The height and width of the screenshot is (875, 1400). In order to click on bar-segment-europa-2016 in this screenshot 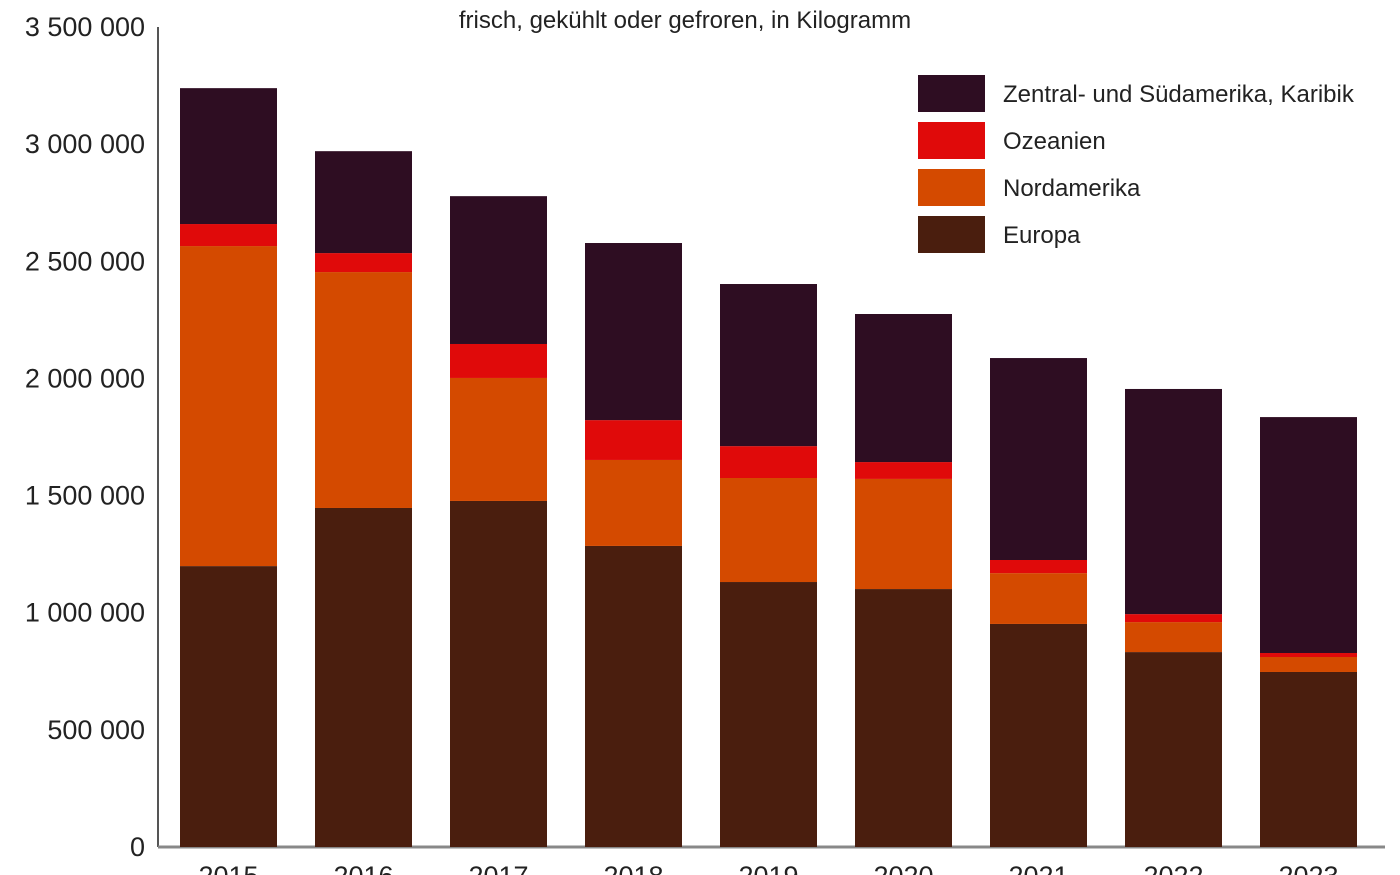, I will do `click(363, 677)`.